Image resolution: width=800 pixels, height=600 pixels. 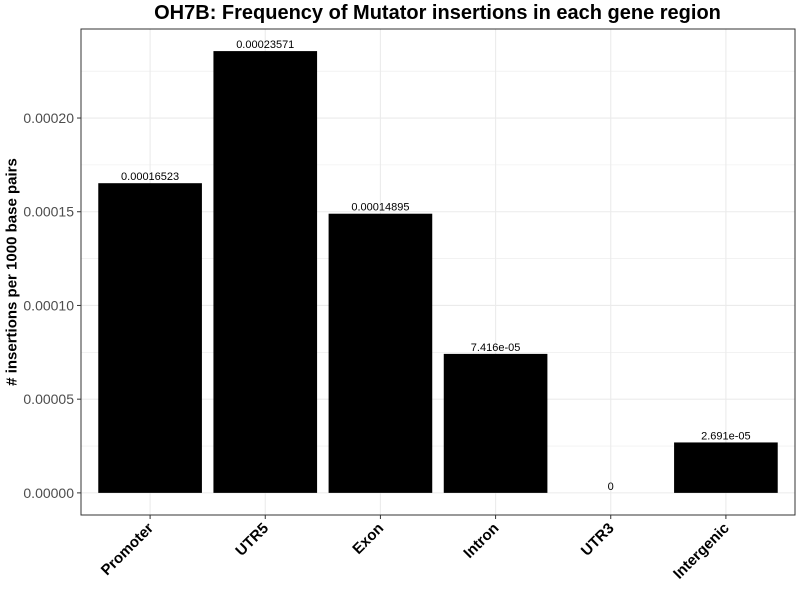 I want to click on y-tick-label: 0.00010, so click(x=48, y=305).